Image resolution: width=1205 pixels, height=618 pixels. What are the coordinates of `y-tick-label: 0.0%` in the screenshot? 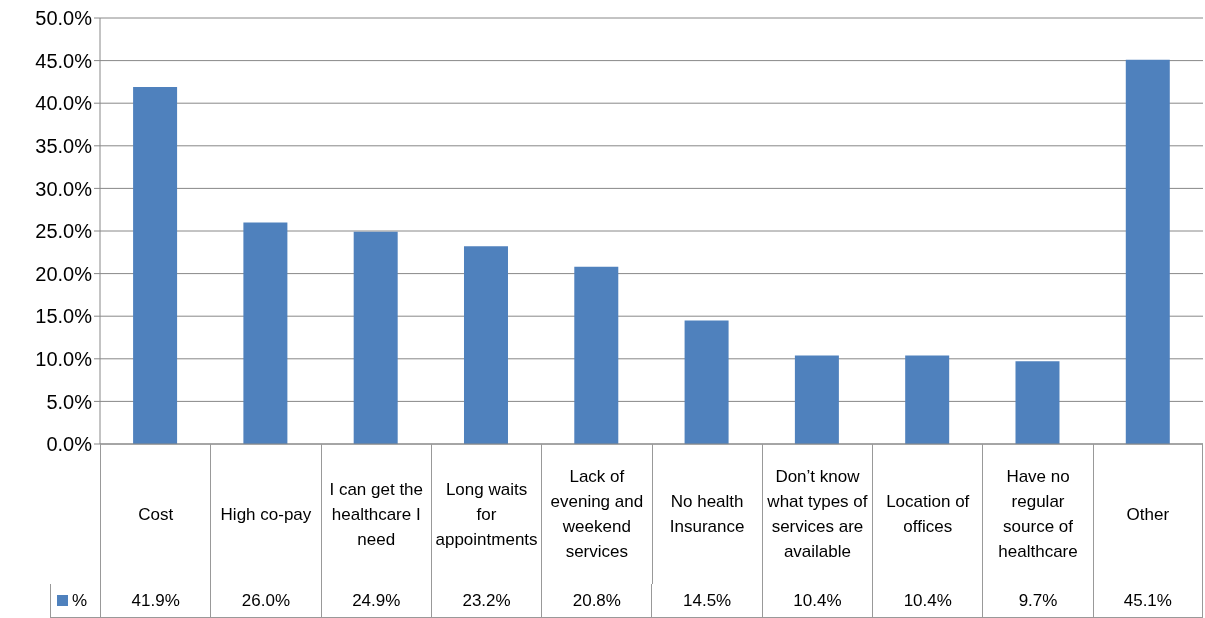 It's located at (69, 444).